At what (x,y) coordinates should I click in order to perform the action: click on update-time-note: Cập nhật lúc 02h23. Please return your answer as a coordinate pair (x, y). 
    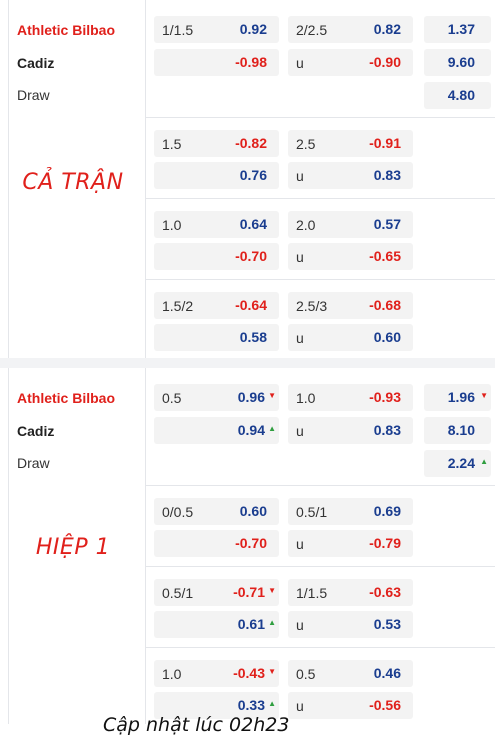
    Looking at the image, I should click on (196, 725).